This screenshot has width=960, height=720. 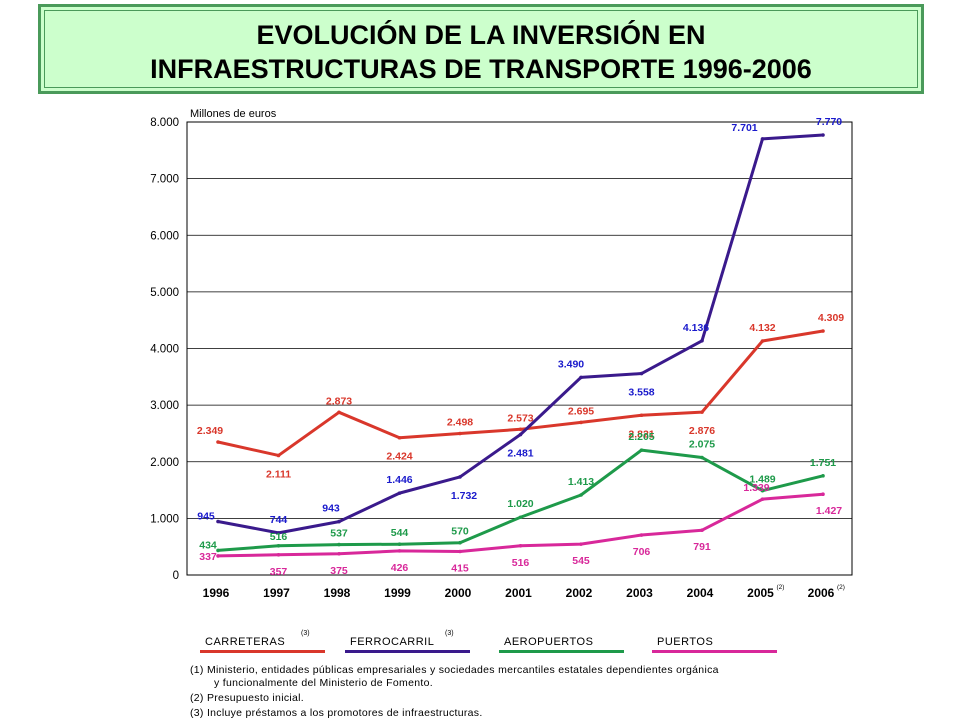 I want to click on data-label: 337, so click(x=208, y=557).